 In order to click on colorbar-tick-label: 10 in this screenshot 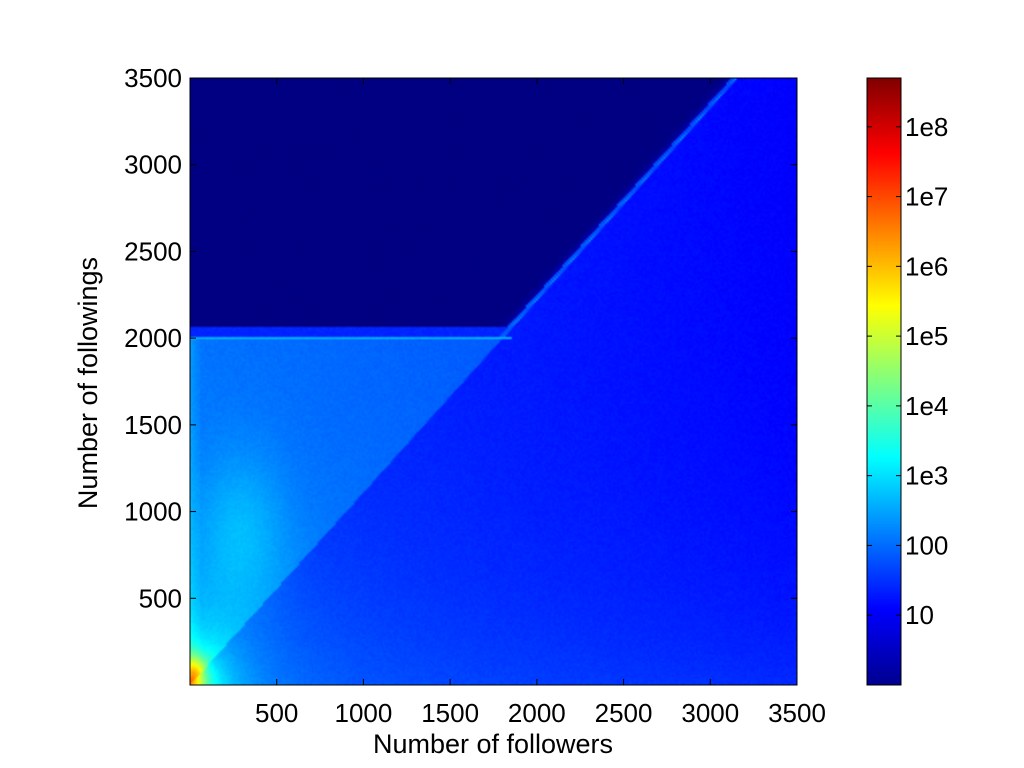, I will do `click(919, 615)`.